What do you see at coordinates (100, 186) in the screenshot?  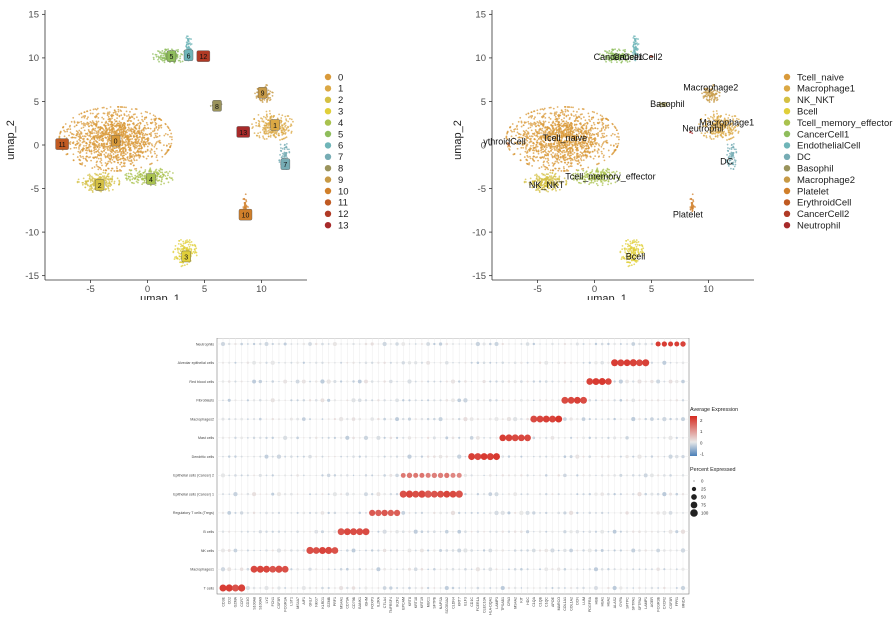 I see `cluster-label: 2` at bounding box center [100, 186].